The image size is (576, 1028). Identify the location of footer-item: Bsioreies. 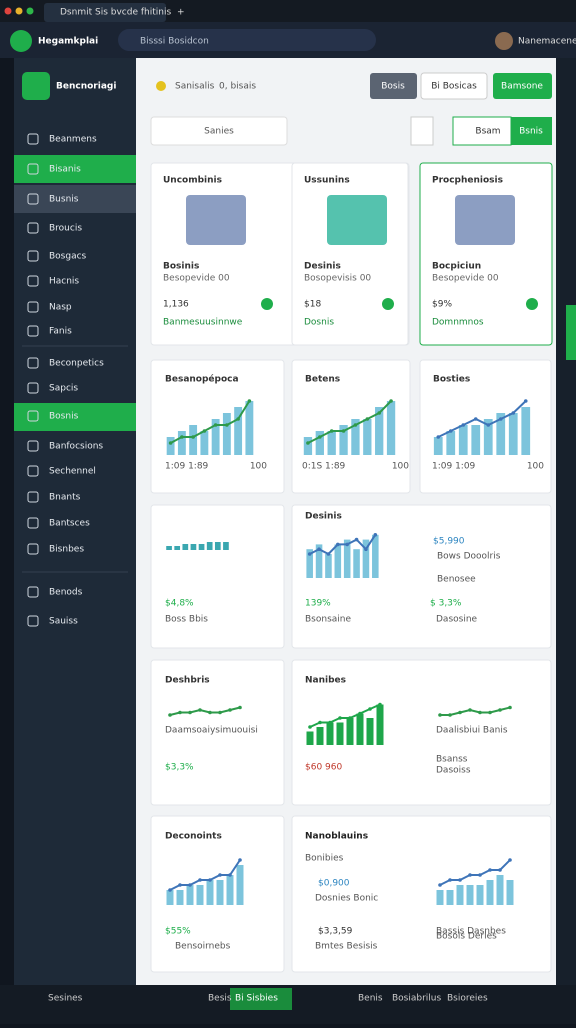
(467, 999).